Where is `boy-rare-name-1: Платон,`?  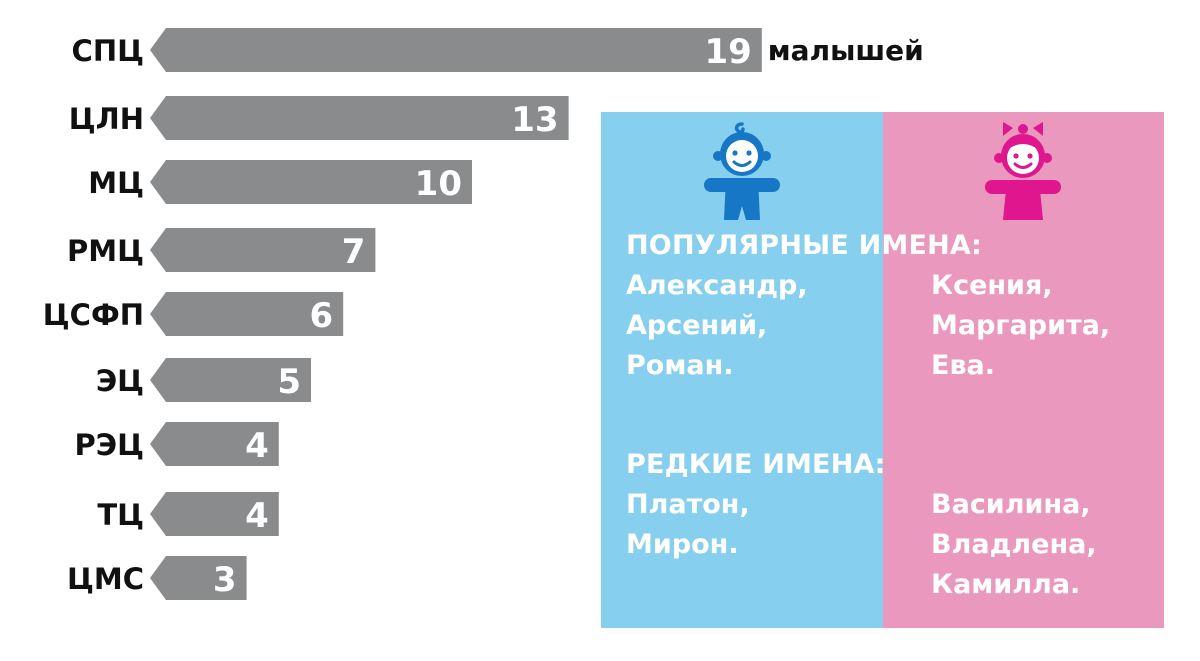
boy-rare-name-1: Платон, is located at coordinates (688, 504).